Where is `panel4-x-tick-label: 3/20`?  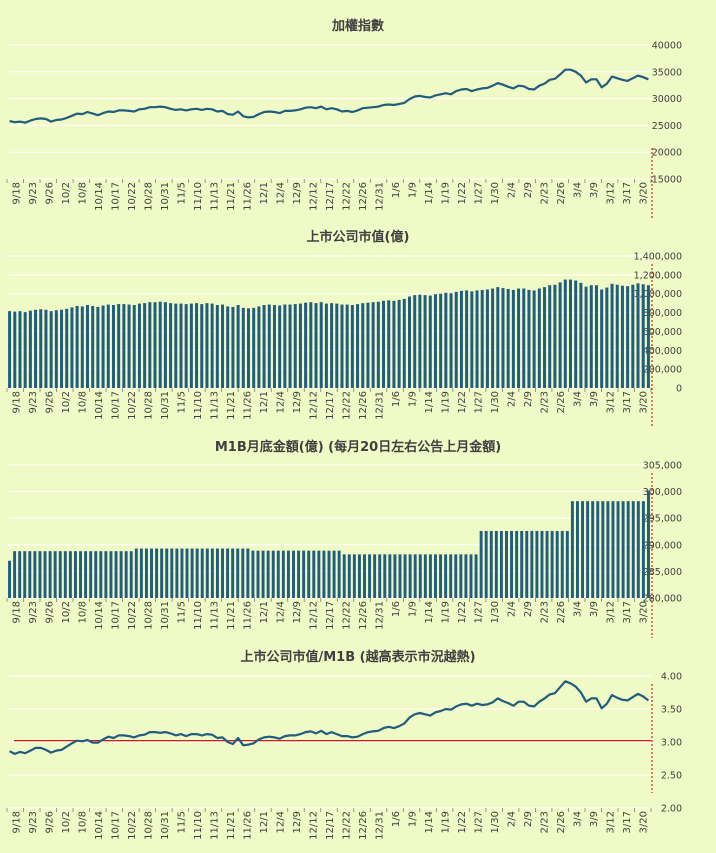
panel4-x-tick-label: 3/20 is located at coordinates (644, 822).